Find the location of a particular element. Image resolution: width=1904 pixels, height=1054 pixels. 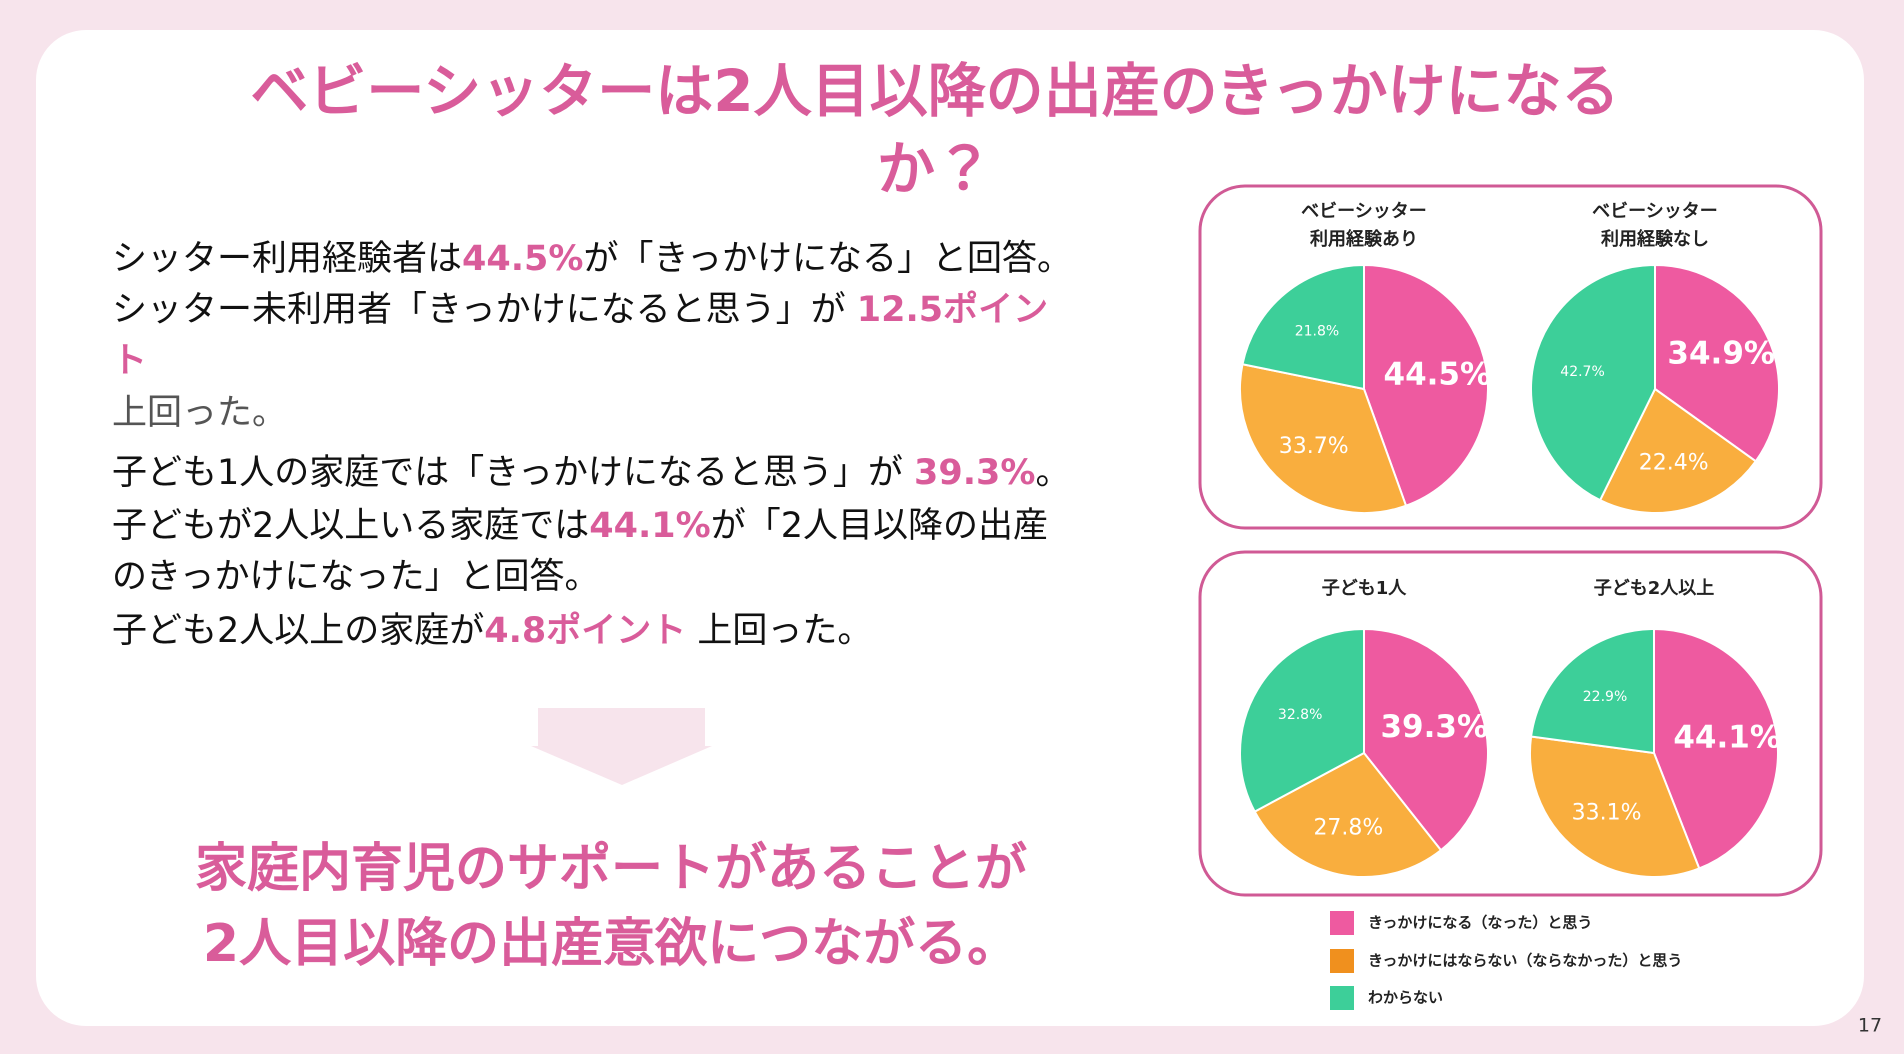

legend-label: わからない is located at coordinates (1405, 998).